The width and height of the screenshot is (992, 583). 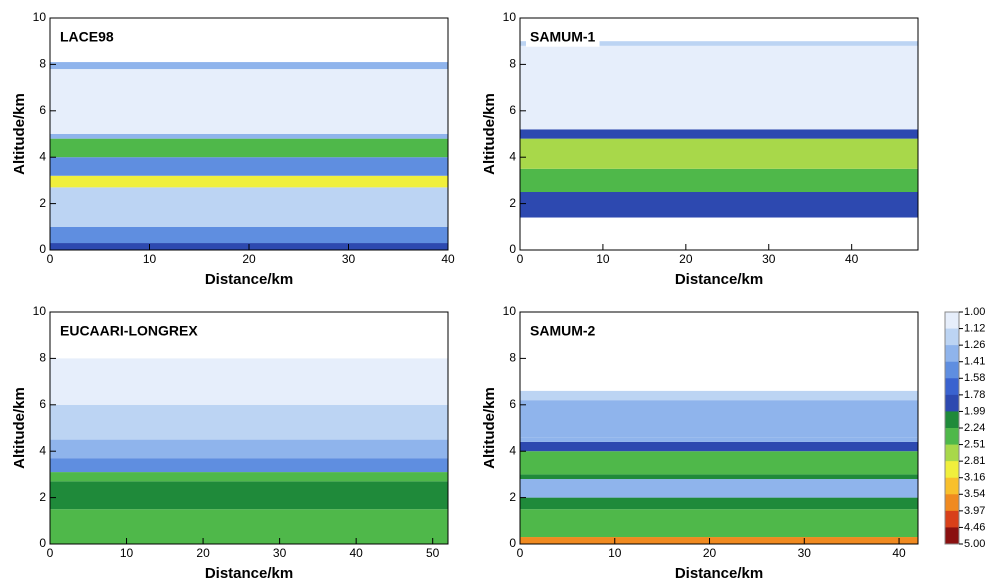 What do you see at coordinates (974, 345) in the screenshot?
I see `colorbar-label: 1.26` at bounding box center [974, 345].